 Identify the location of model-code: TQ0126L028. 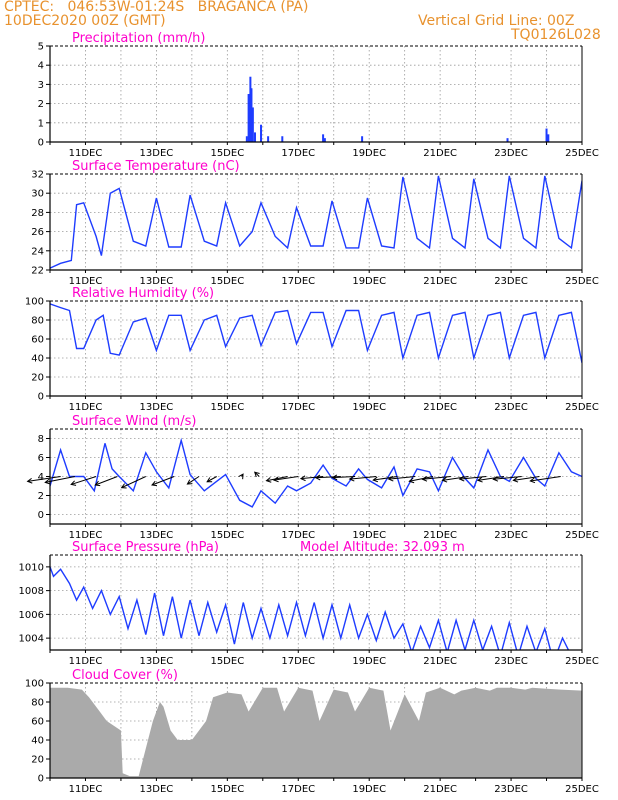
(556, 35).